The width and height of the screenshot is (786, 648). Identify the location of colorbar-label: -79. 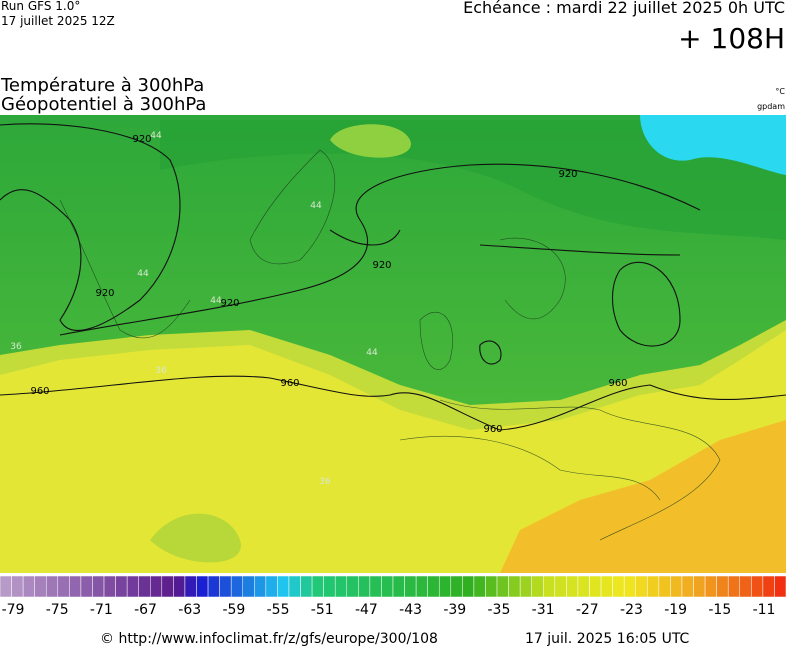
(13, 610).